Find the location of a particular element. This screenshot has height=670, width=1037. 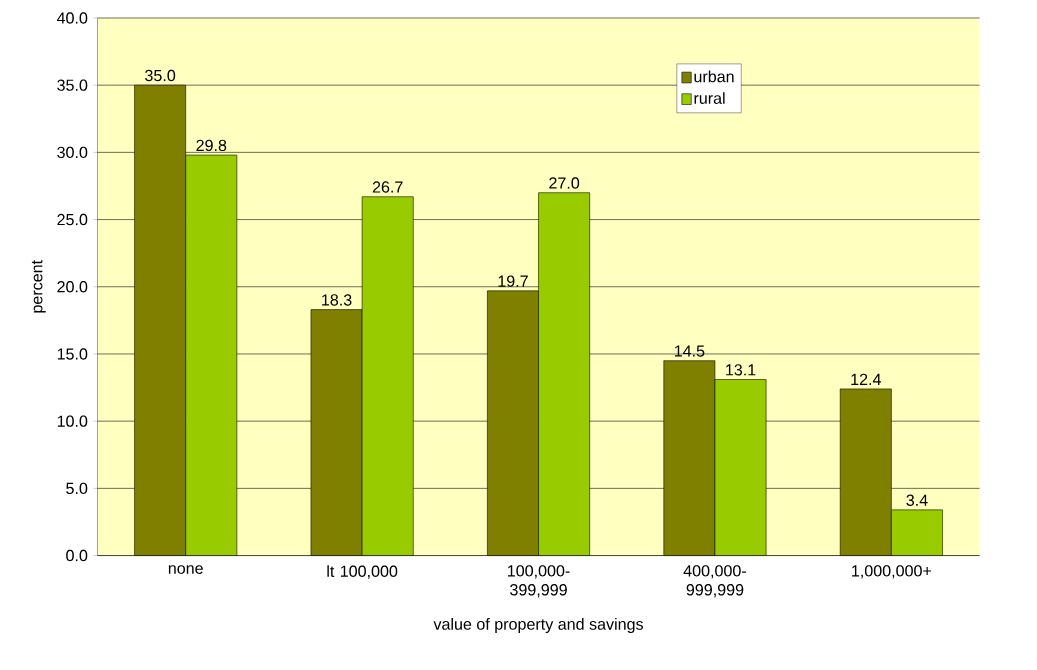

y-tick-label: 20.0 is located at coordinates (72, 287).